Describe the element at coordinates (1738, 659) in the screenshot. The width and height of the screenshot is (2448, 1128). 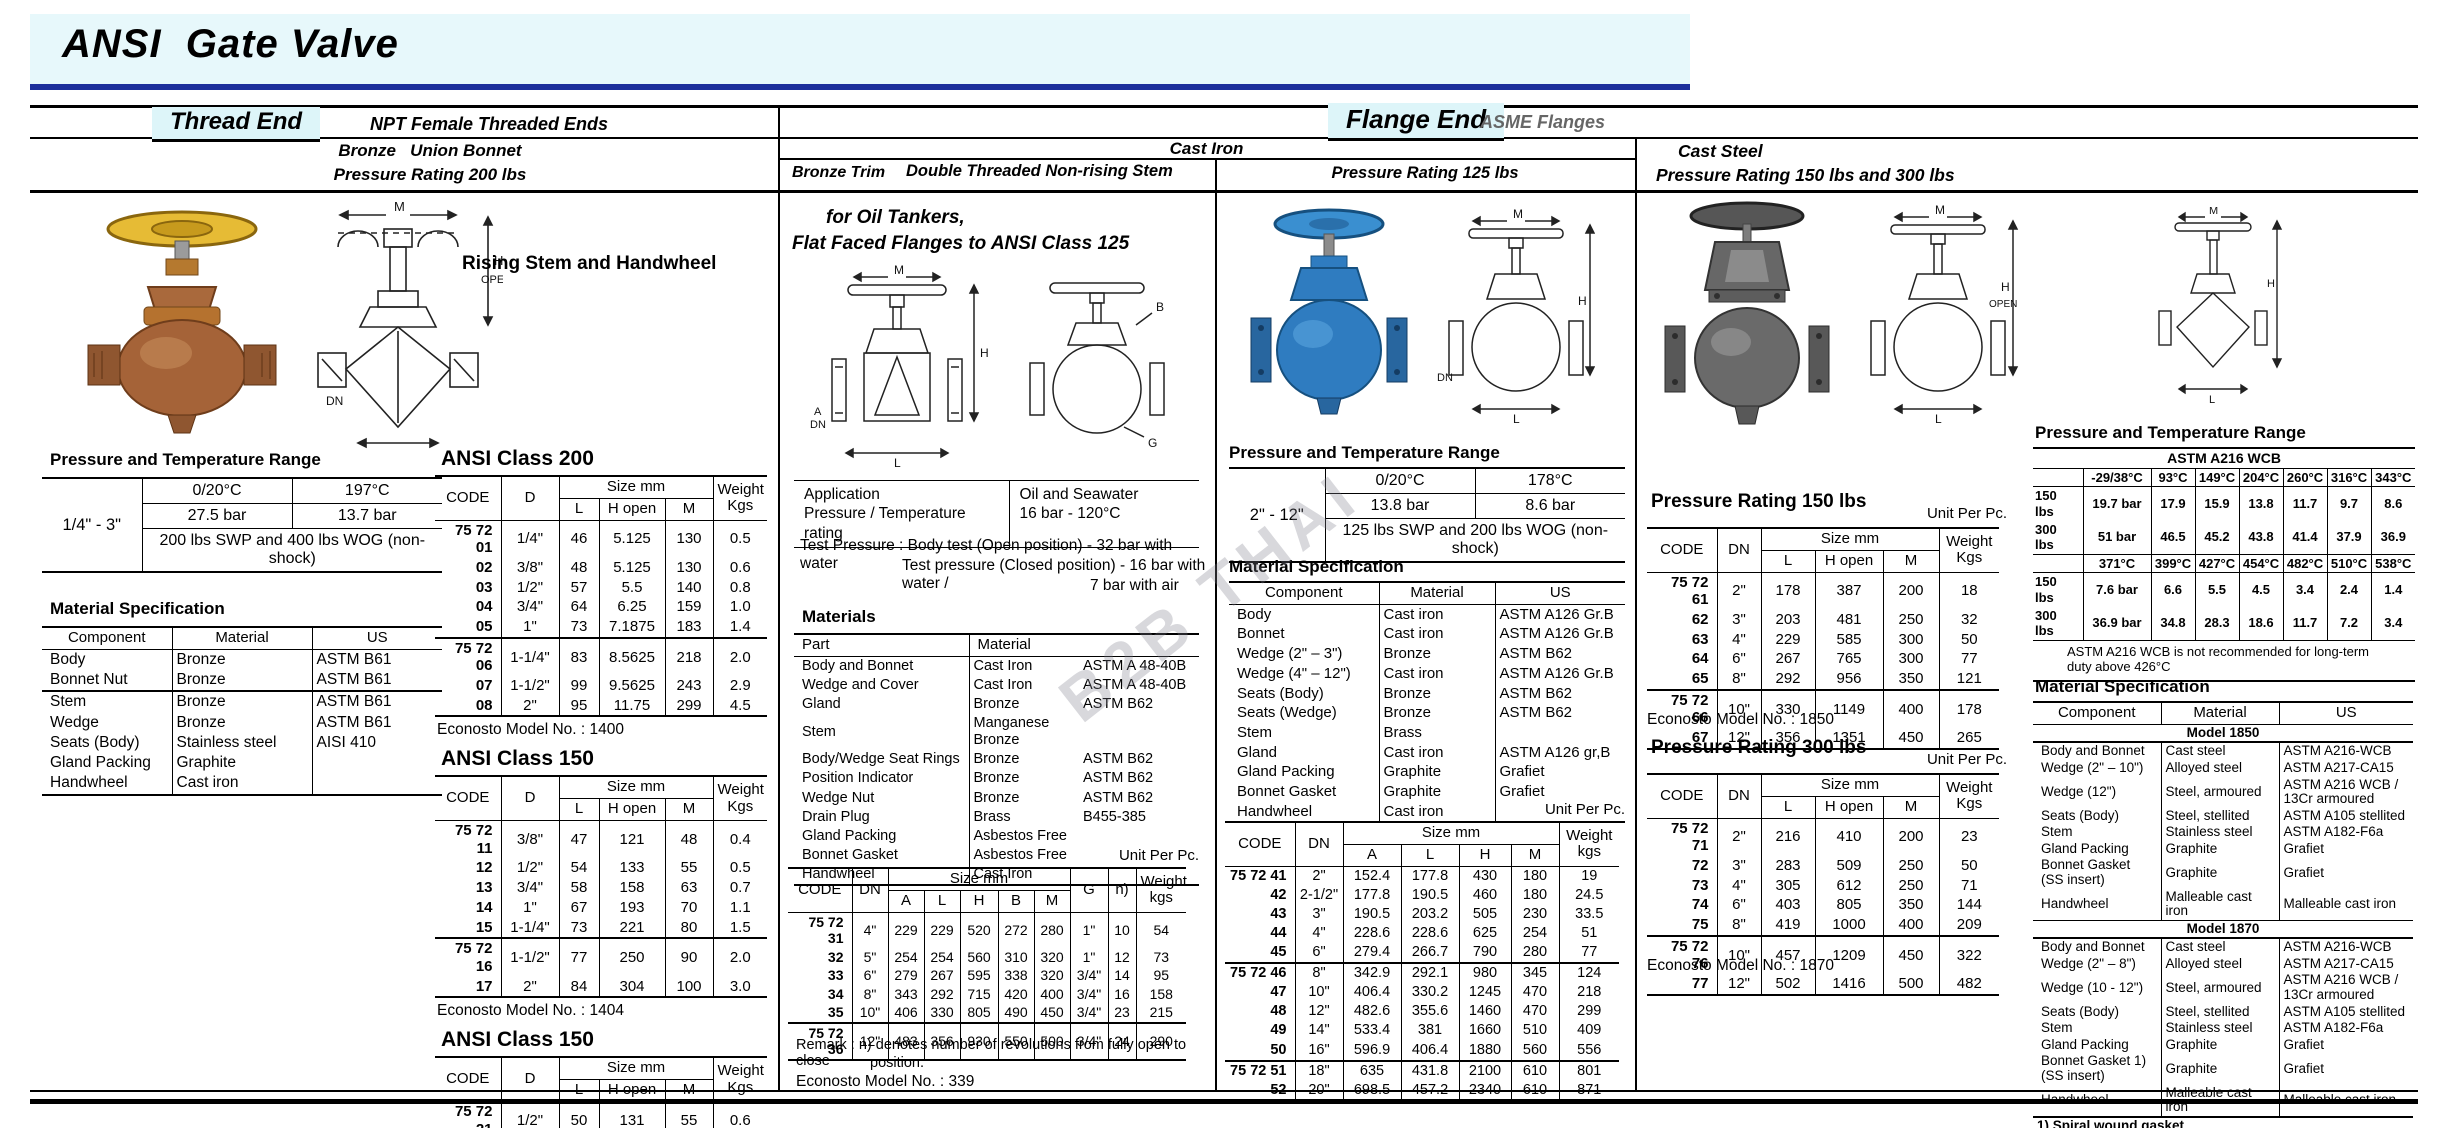
I see `table-cell: 6"` at that location.